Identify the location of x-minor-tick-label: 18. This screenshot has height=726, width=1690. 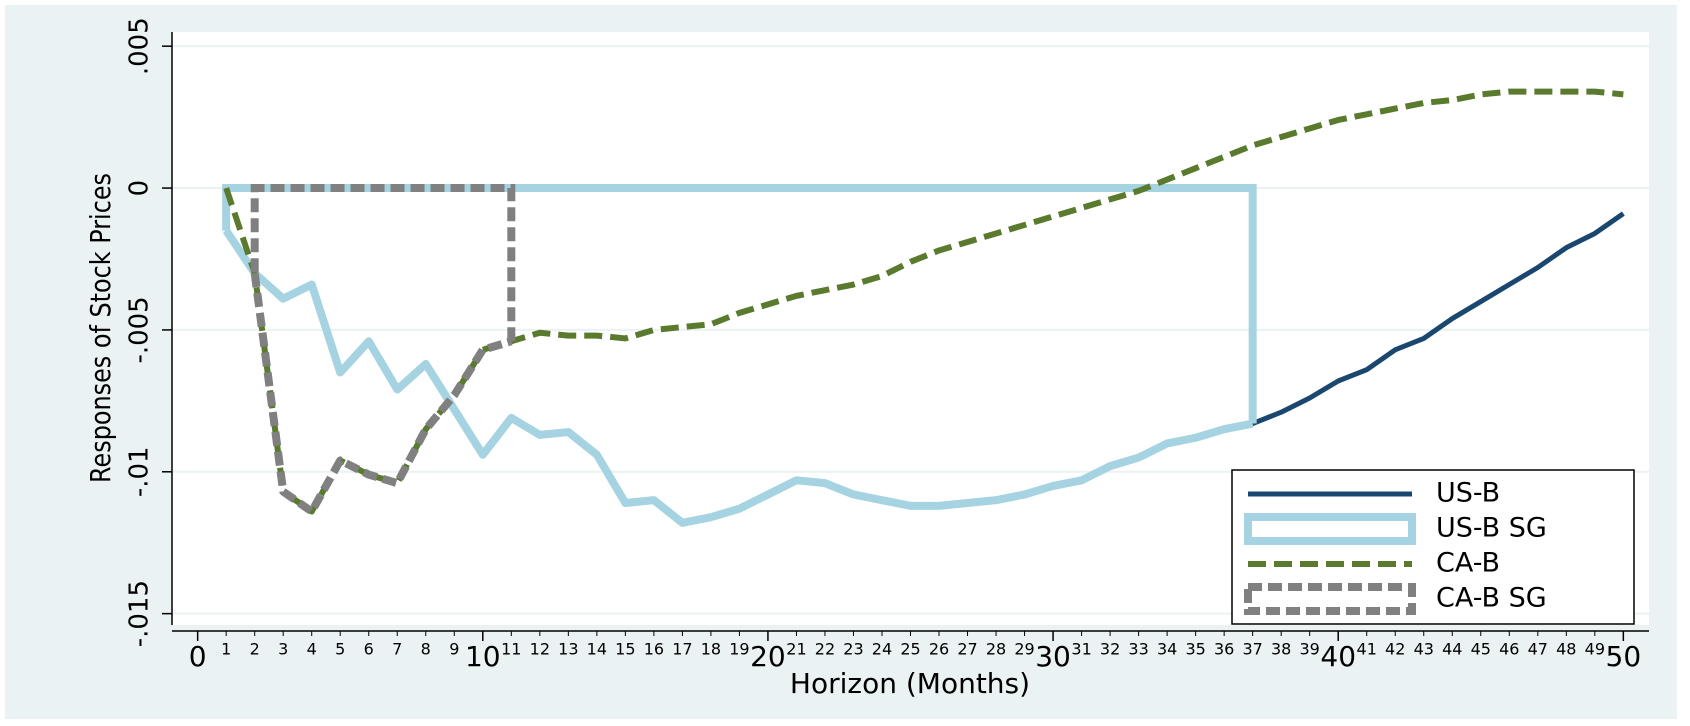
(711, 649).